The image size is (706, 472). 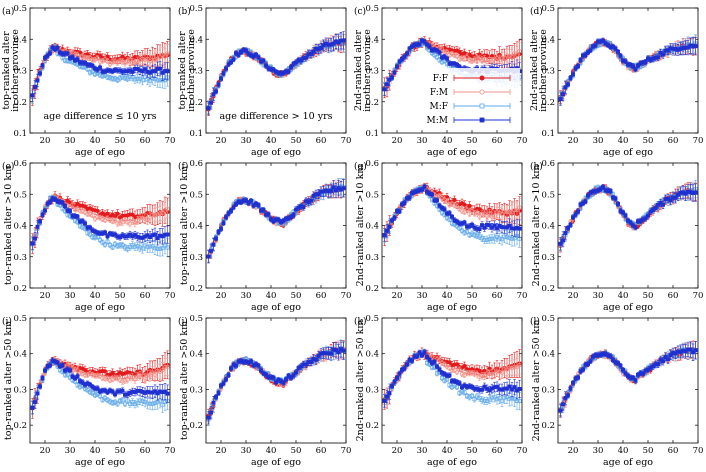 What do you see at coordinates (482, 120) in the screenshot?
I see `legend-marker` at bounding box center [482, 120].